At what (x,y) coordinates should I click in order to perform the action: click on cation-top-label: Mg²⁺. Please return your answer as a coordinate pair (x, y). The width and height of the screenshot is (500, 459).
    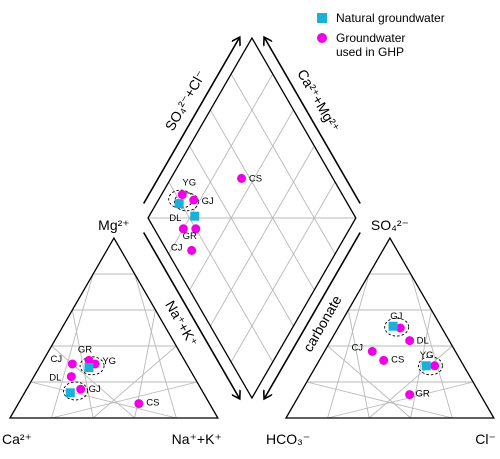
    Looking at the image, I should click on (114, 225).